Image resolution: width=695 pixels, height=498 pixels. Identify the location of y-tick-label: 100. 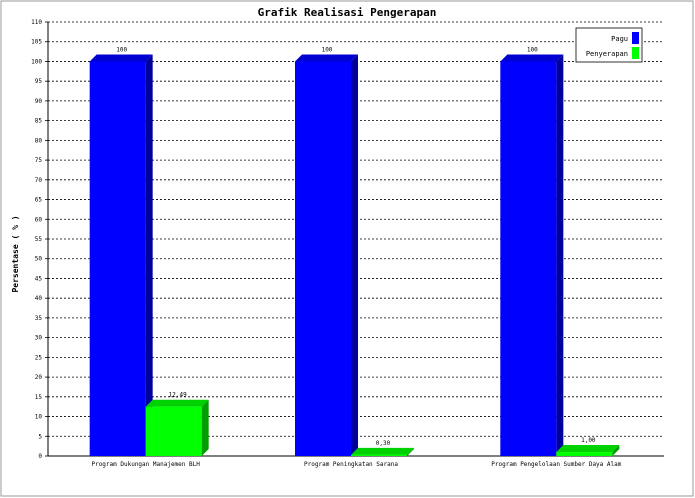
(36, 61).